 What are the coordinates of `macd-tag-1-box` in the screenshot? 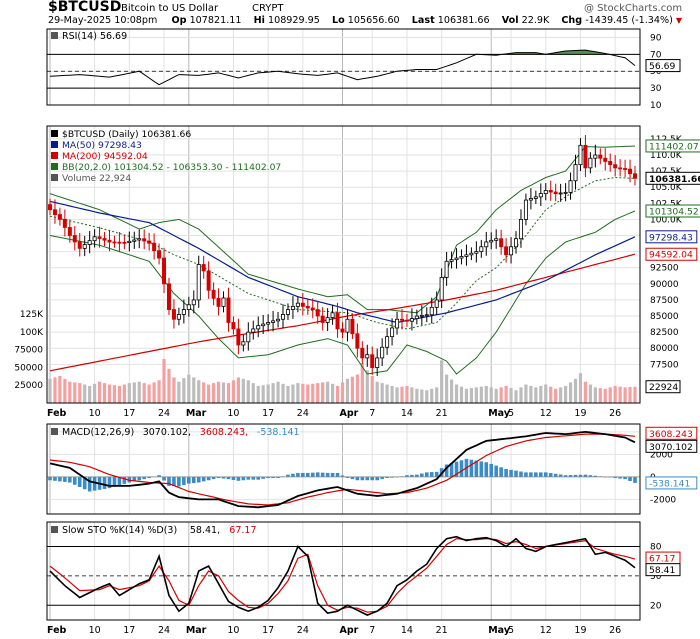 It's located at (671, 446).